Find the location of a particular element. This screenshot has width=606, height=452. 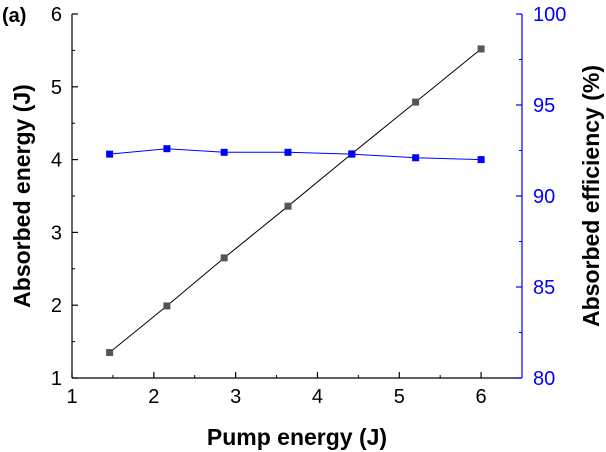

y2-axis-title: Absorbed efficiency (%) is located at coordinates (591, 196).